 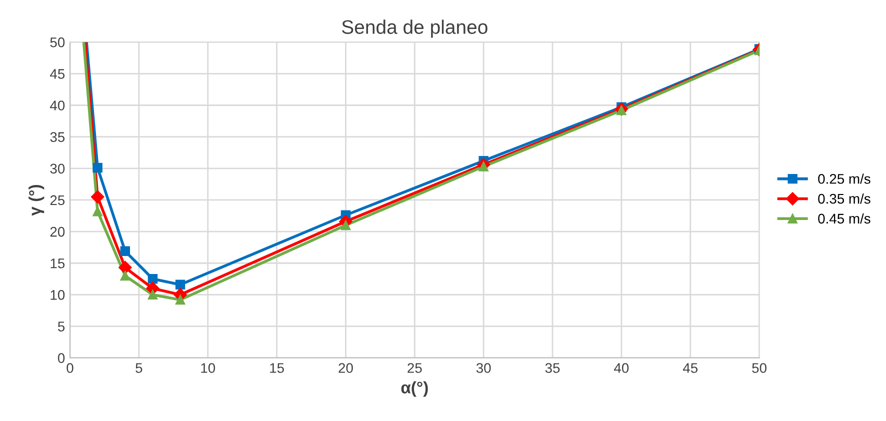 What do you see at coordinates (415, 29) in the screenshot?
I see `chart-title: Senda de planeo` at bounding box center [415, 29].